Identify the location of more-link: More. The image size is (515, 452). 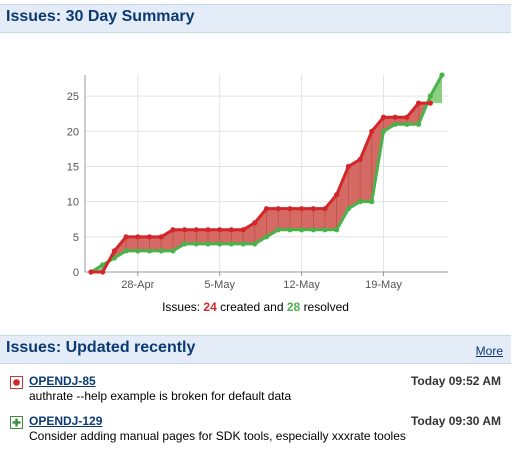
(489, 351).